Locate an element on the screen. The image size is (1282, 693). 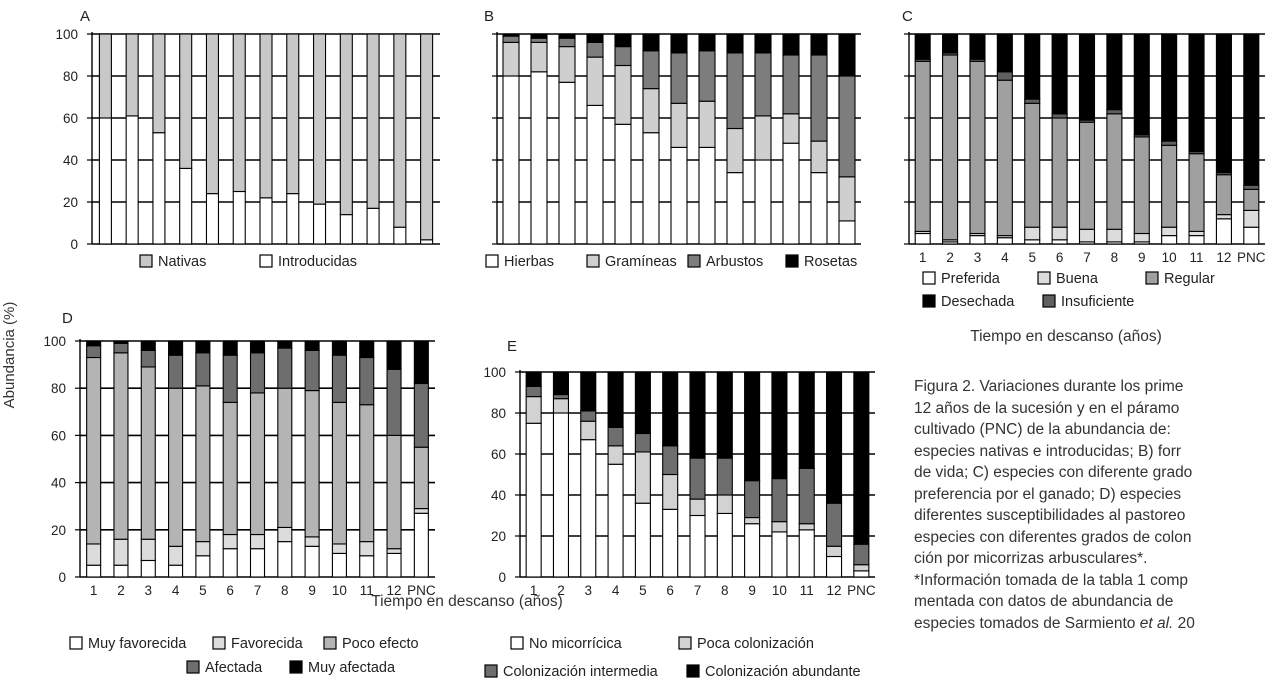
caption-line: Figura 2. Variaciones durante los prime is located at coordinates (1049, 386).